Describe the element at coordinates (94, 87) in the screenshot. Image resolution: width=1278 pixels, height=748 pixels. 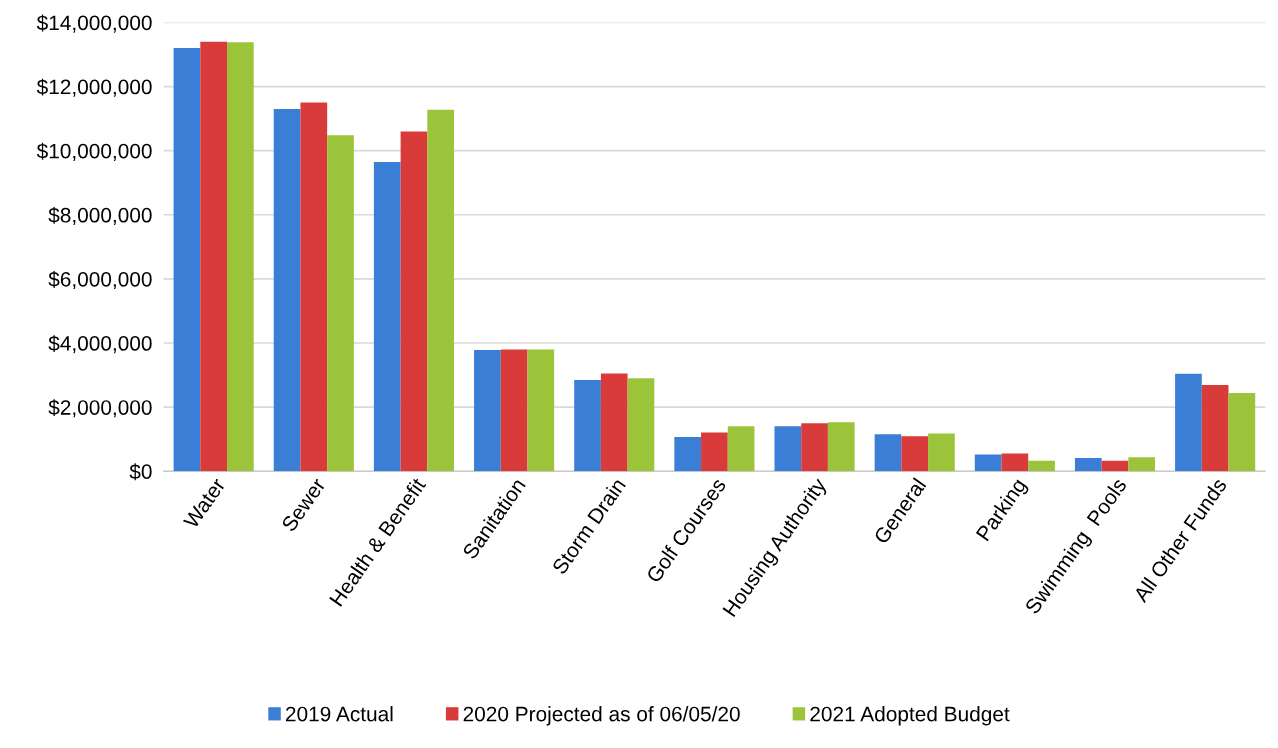
I see `y-tick-label: $12,000,000` at that location.